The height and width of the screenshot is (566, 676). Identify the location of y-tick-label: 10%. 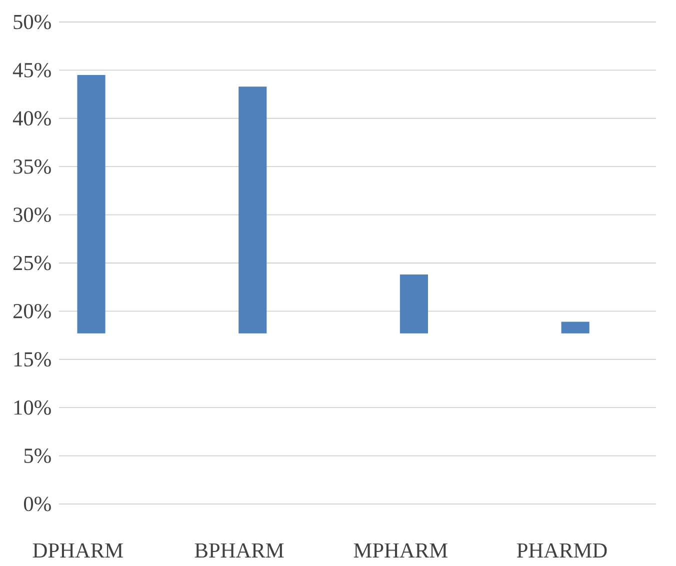
(32, 407).